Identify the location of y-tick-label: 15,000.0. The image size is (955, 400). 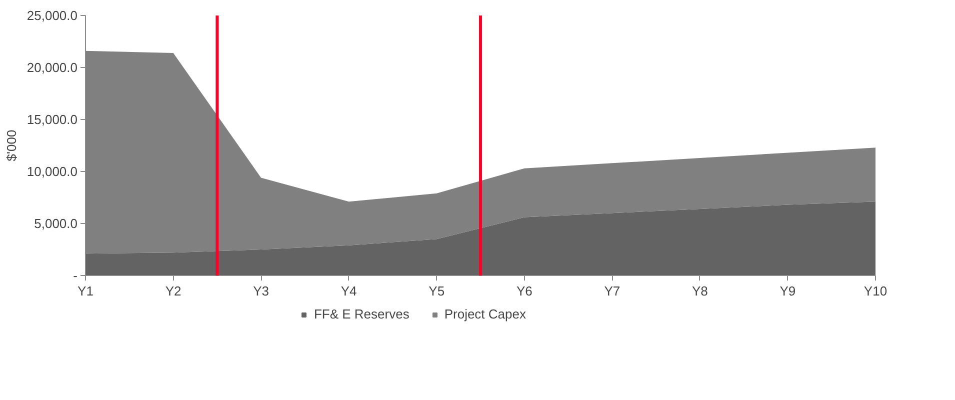
(52, 119).